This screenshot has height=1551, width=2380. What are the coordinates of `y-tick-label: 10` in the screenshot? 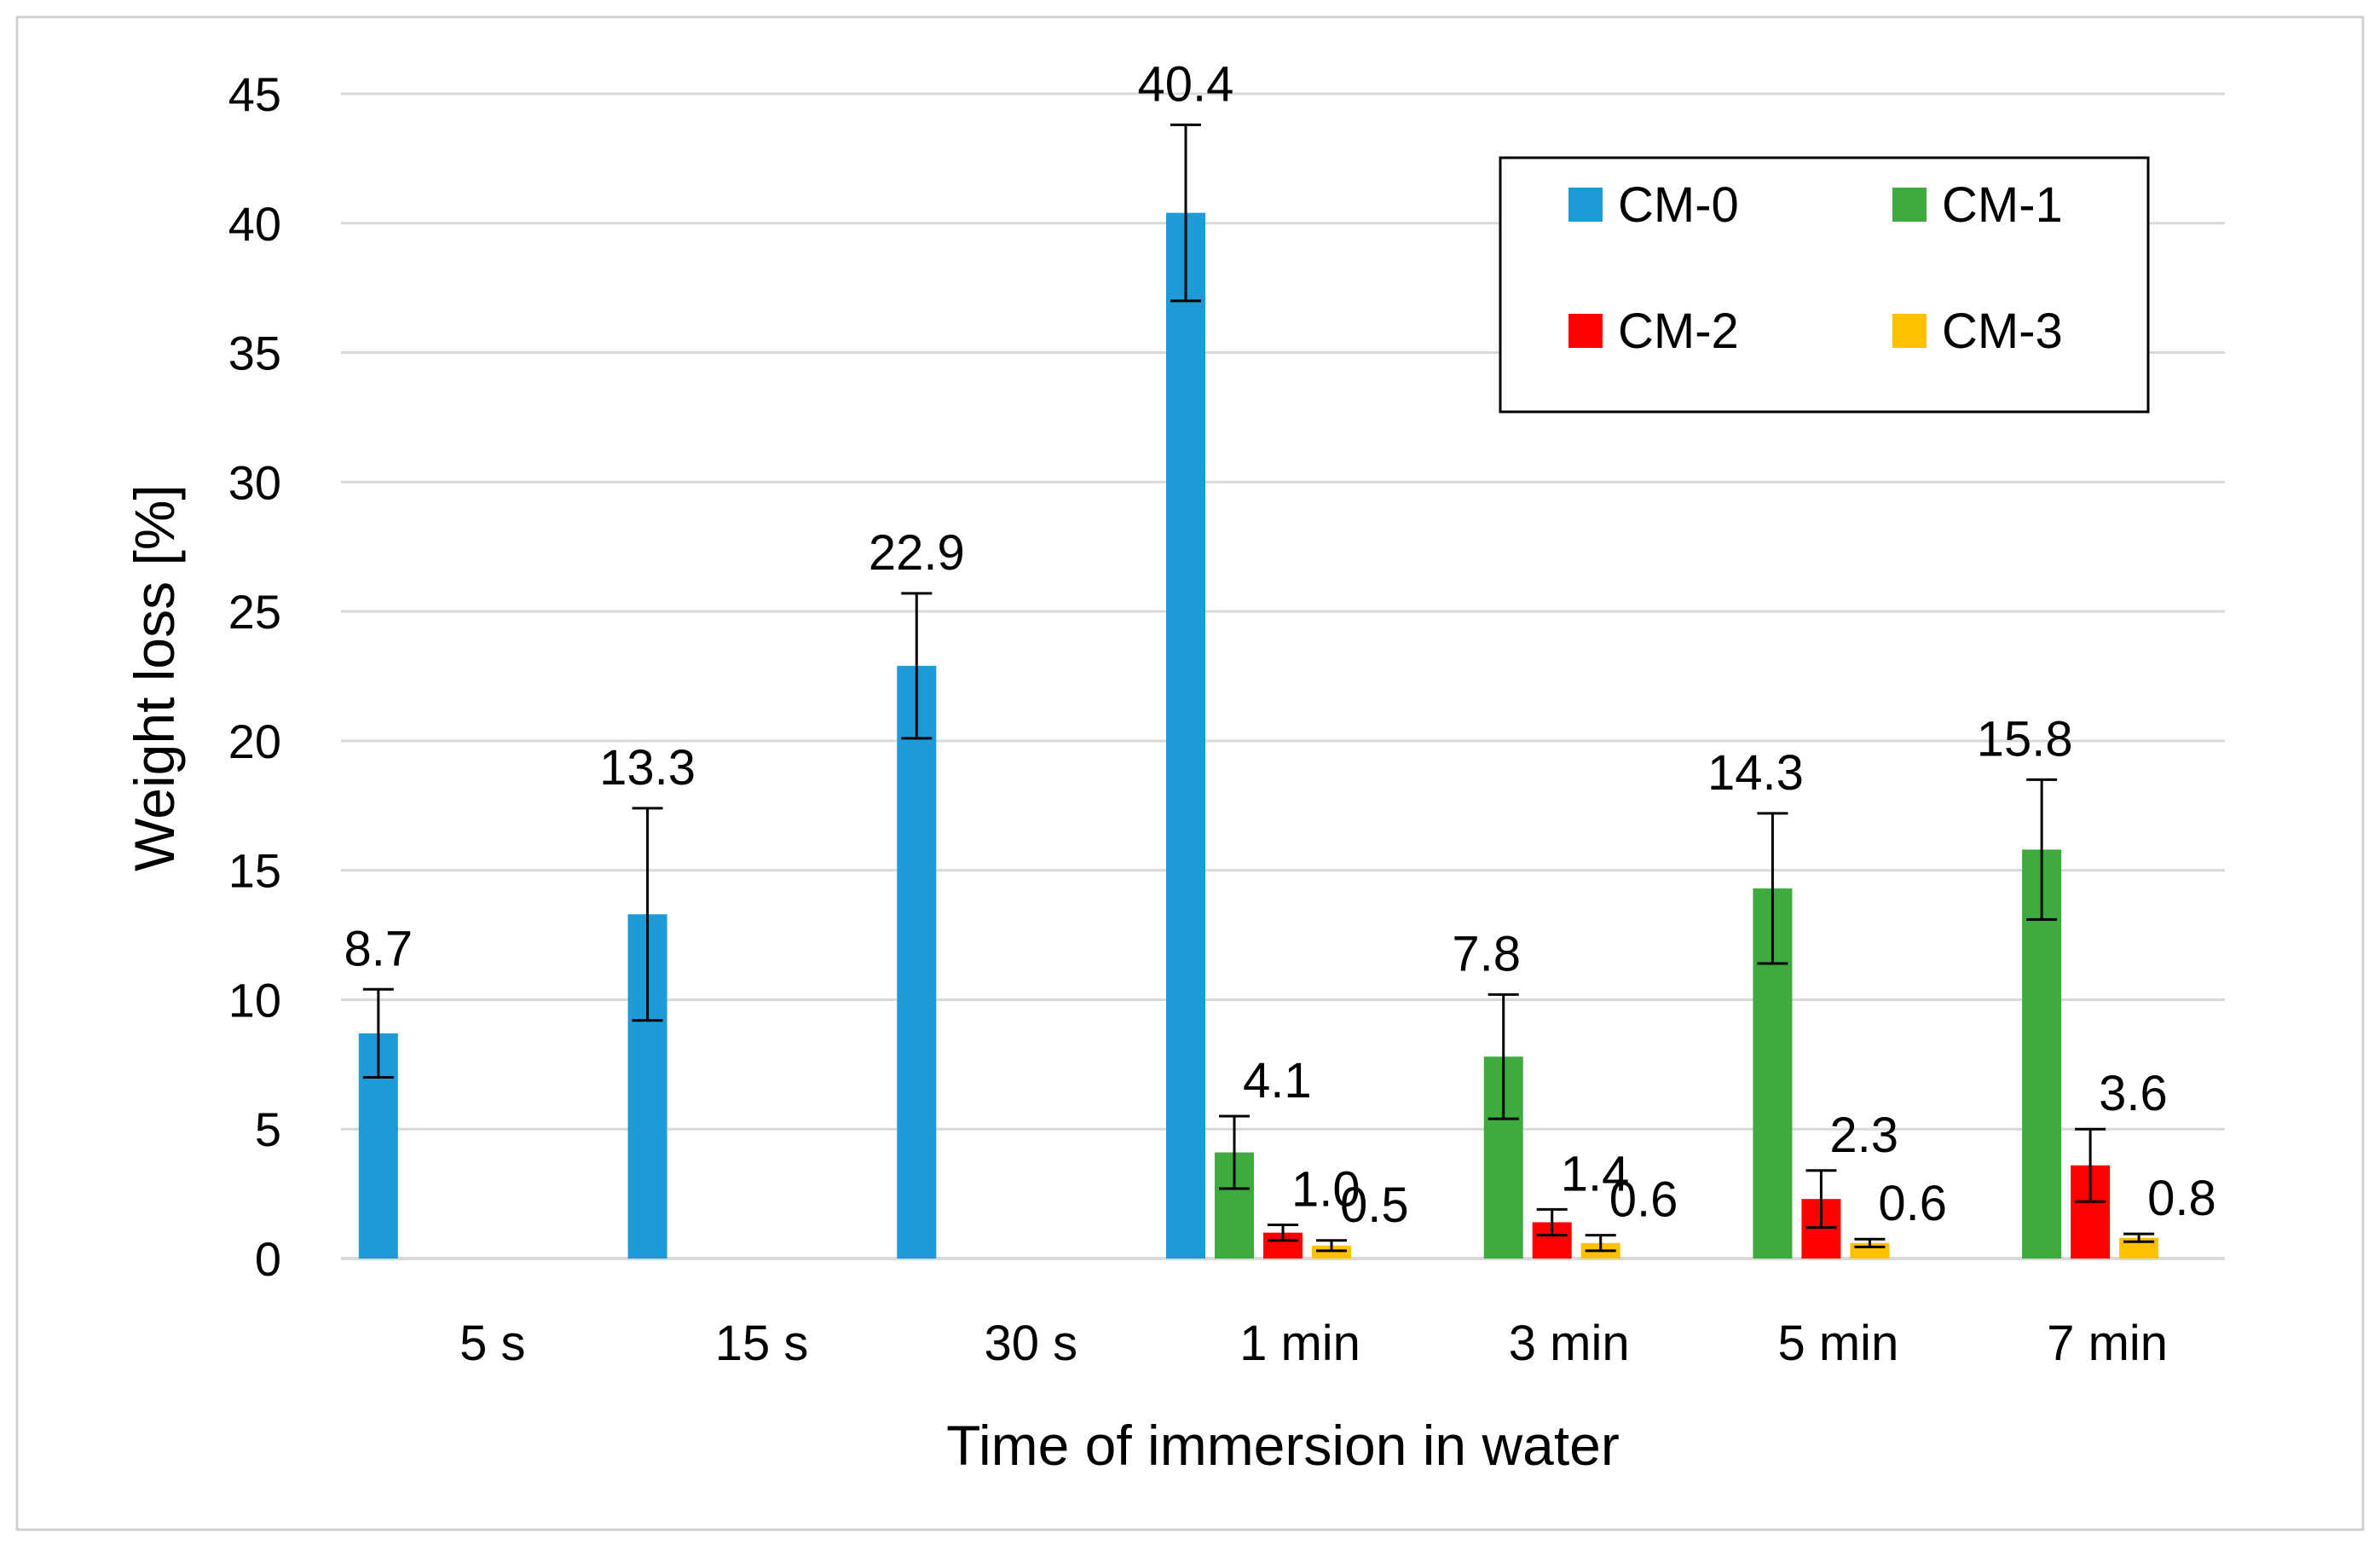 It's located at (254, 1000).